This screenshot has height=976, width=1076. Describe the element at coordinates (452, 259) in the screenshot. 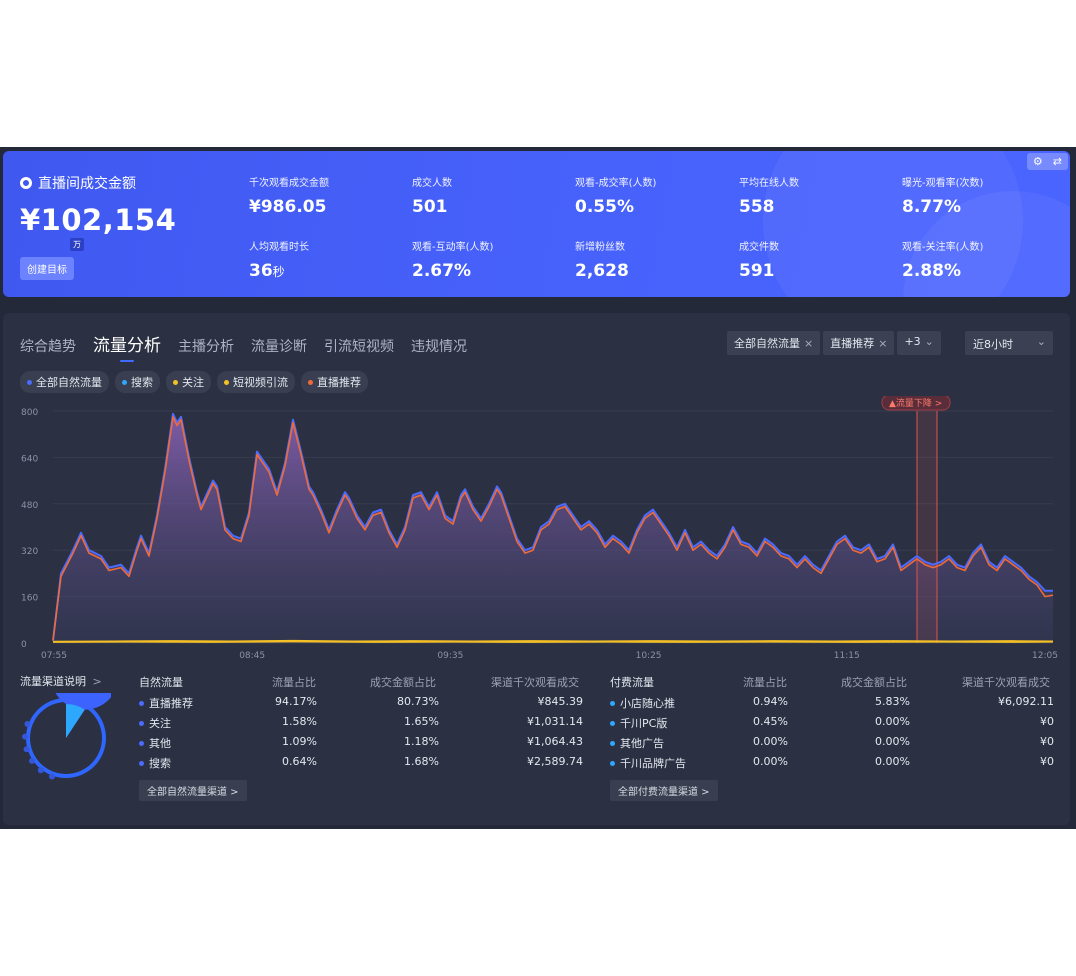

I see `kpi-interact-rate: 观看-互动率(人数) 2.67%` at that location.